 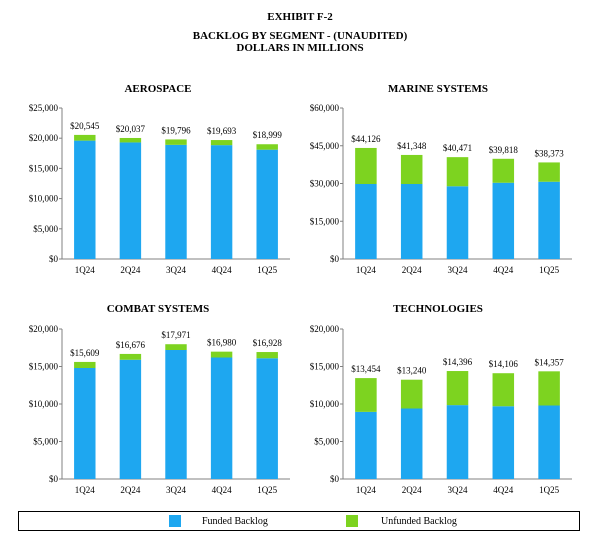 What do you see at coordinates (299, 521) in the screenshot?
I see `legend: Funded Backlog Unfunded Backlog` at bounding box center [299, 521].